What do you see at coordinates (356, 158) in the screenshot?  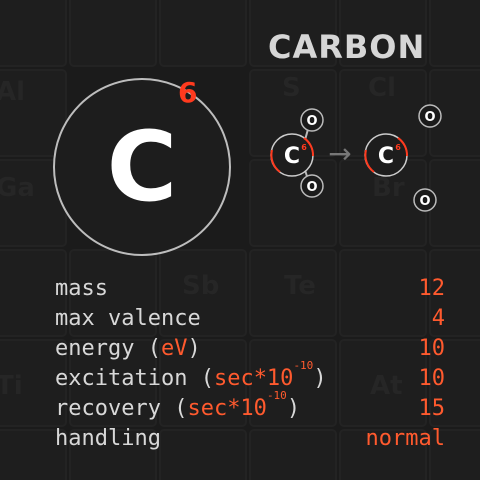 I see `bond-diagram: C 6 O O → C 6 O O` at bounding box center [356, 158].